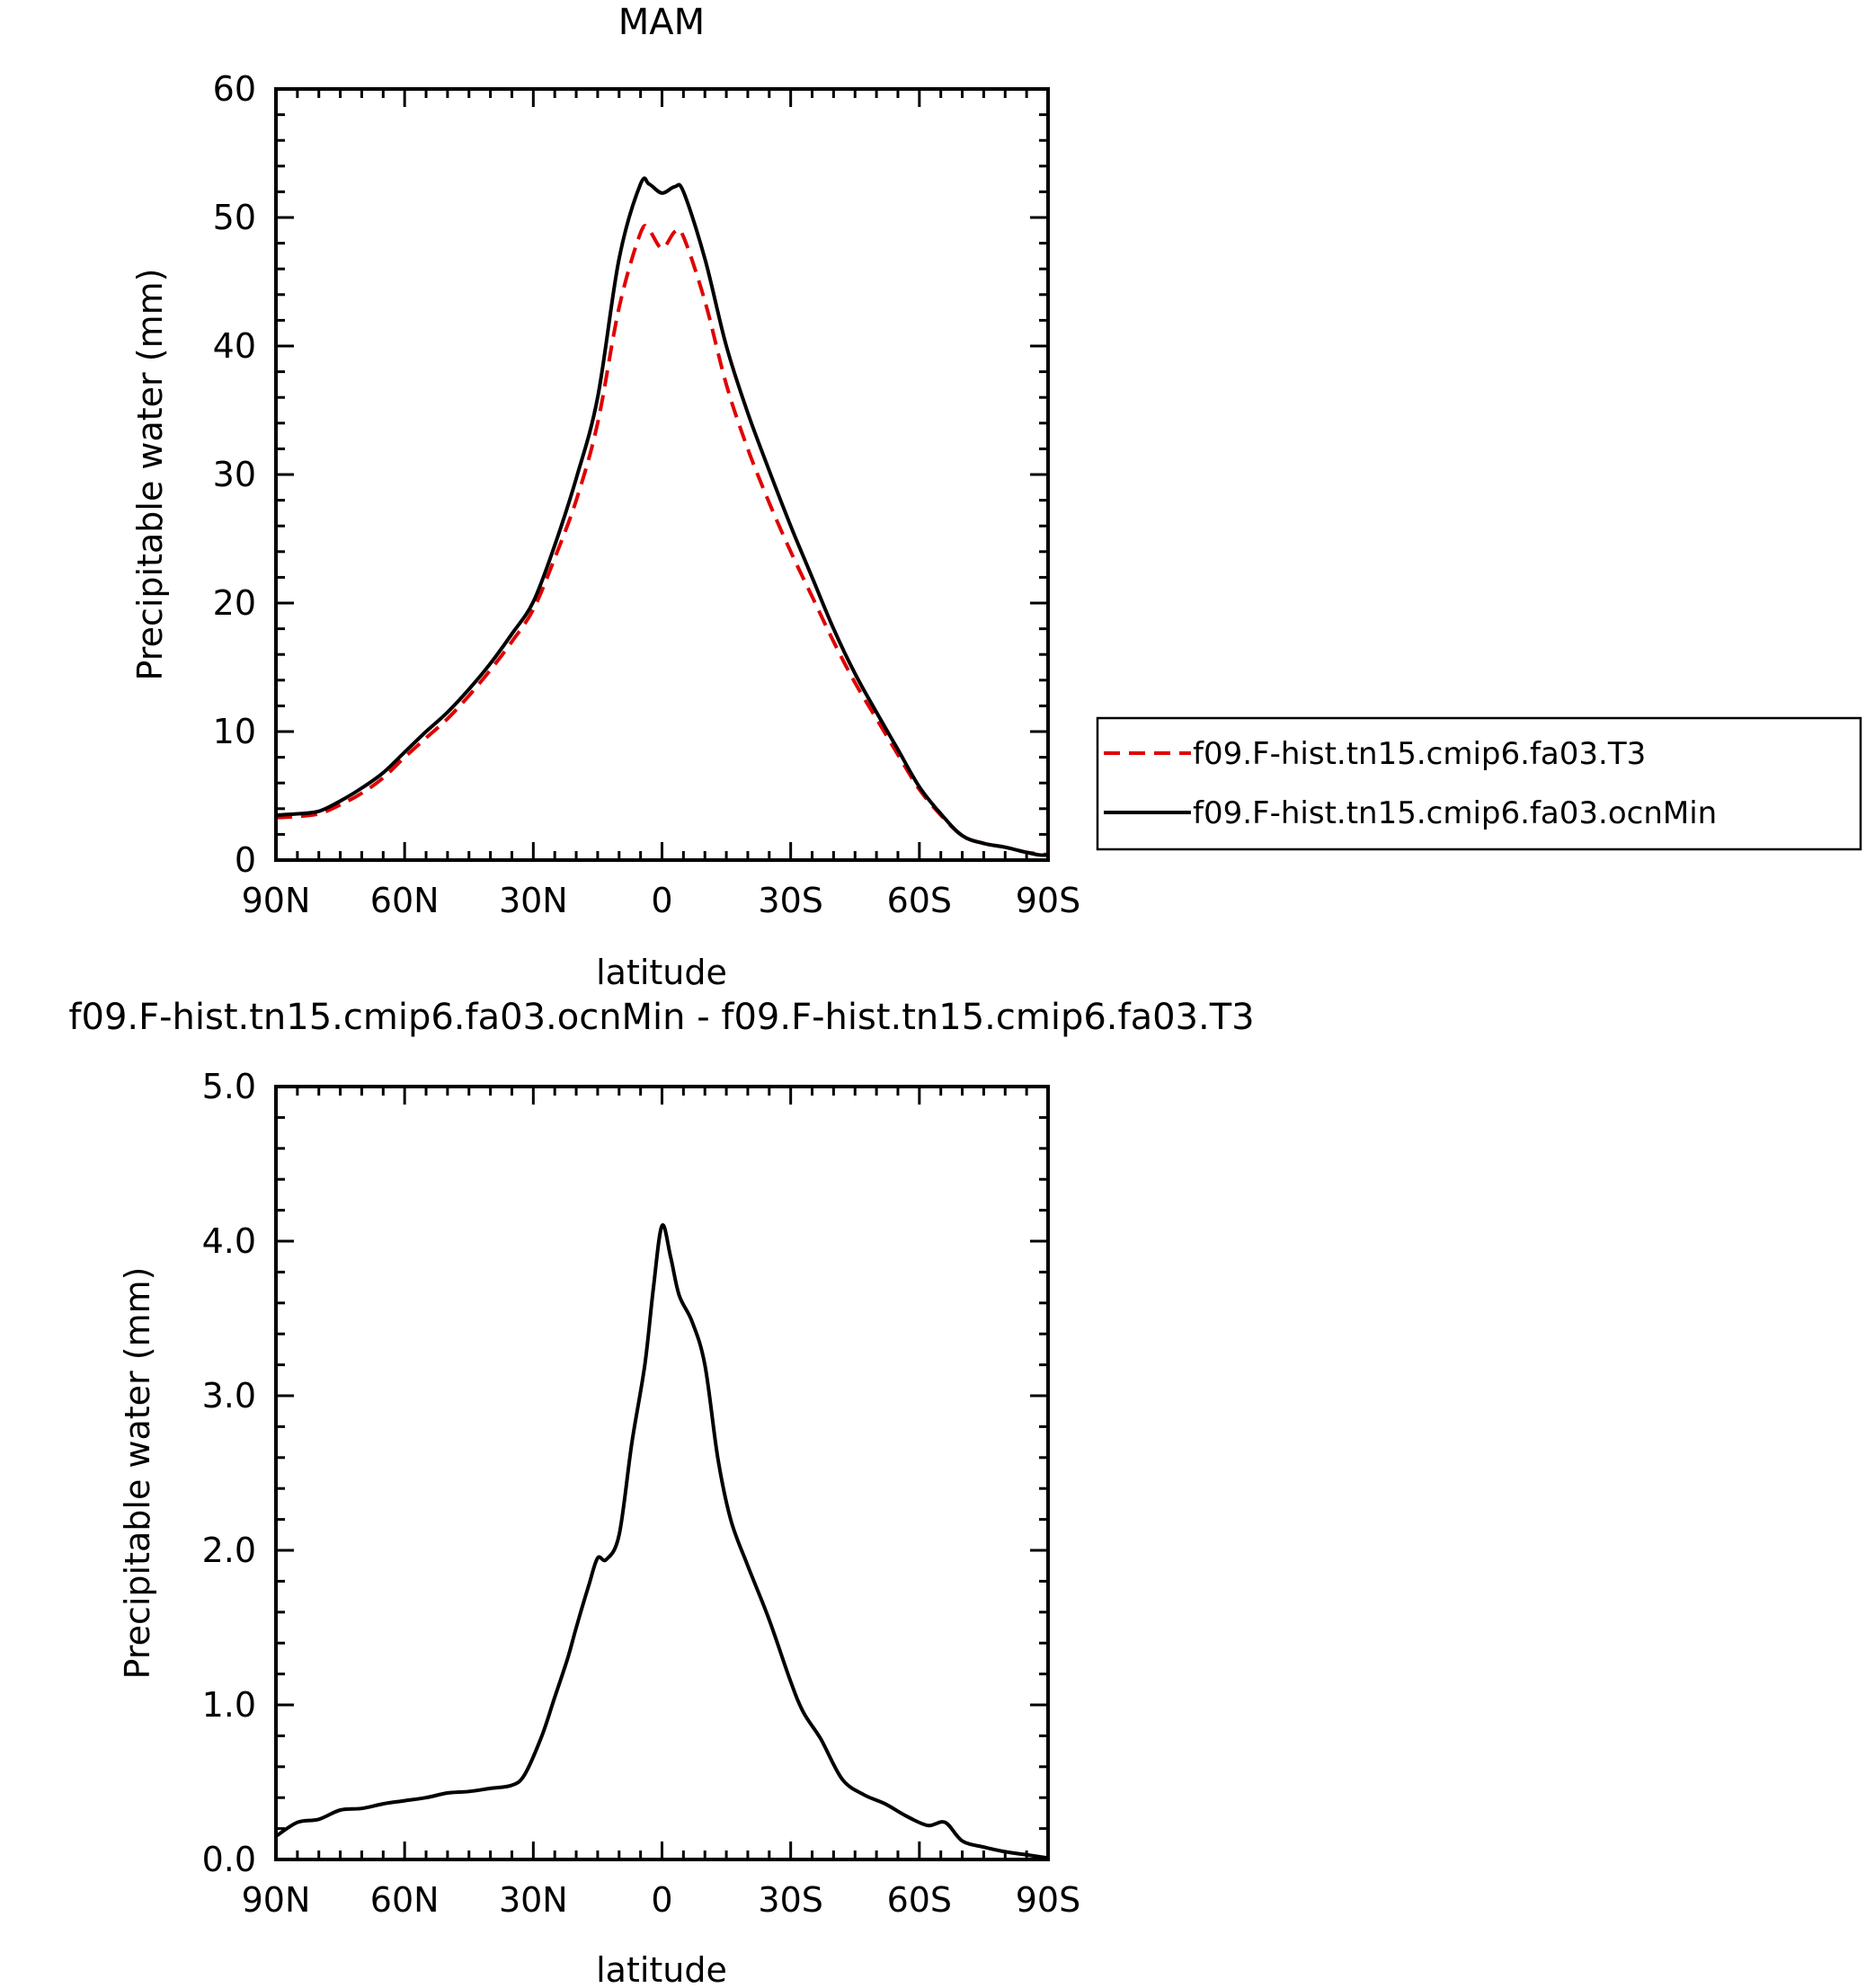  I want to click on y-tick-label: 2.0, so click(229, 1551).